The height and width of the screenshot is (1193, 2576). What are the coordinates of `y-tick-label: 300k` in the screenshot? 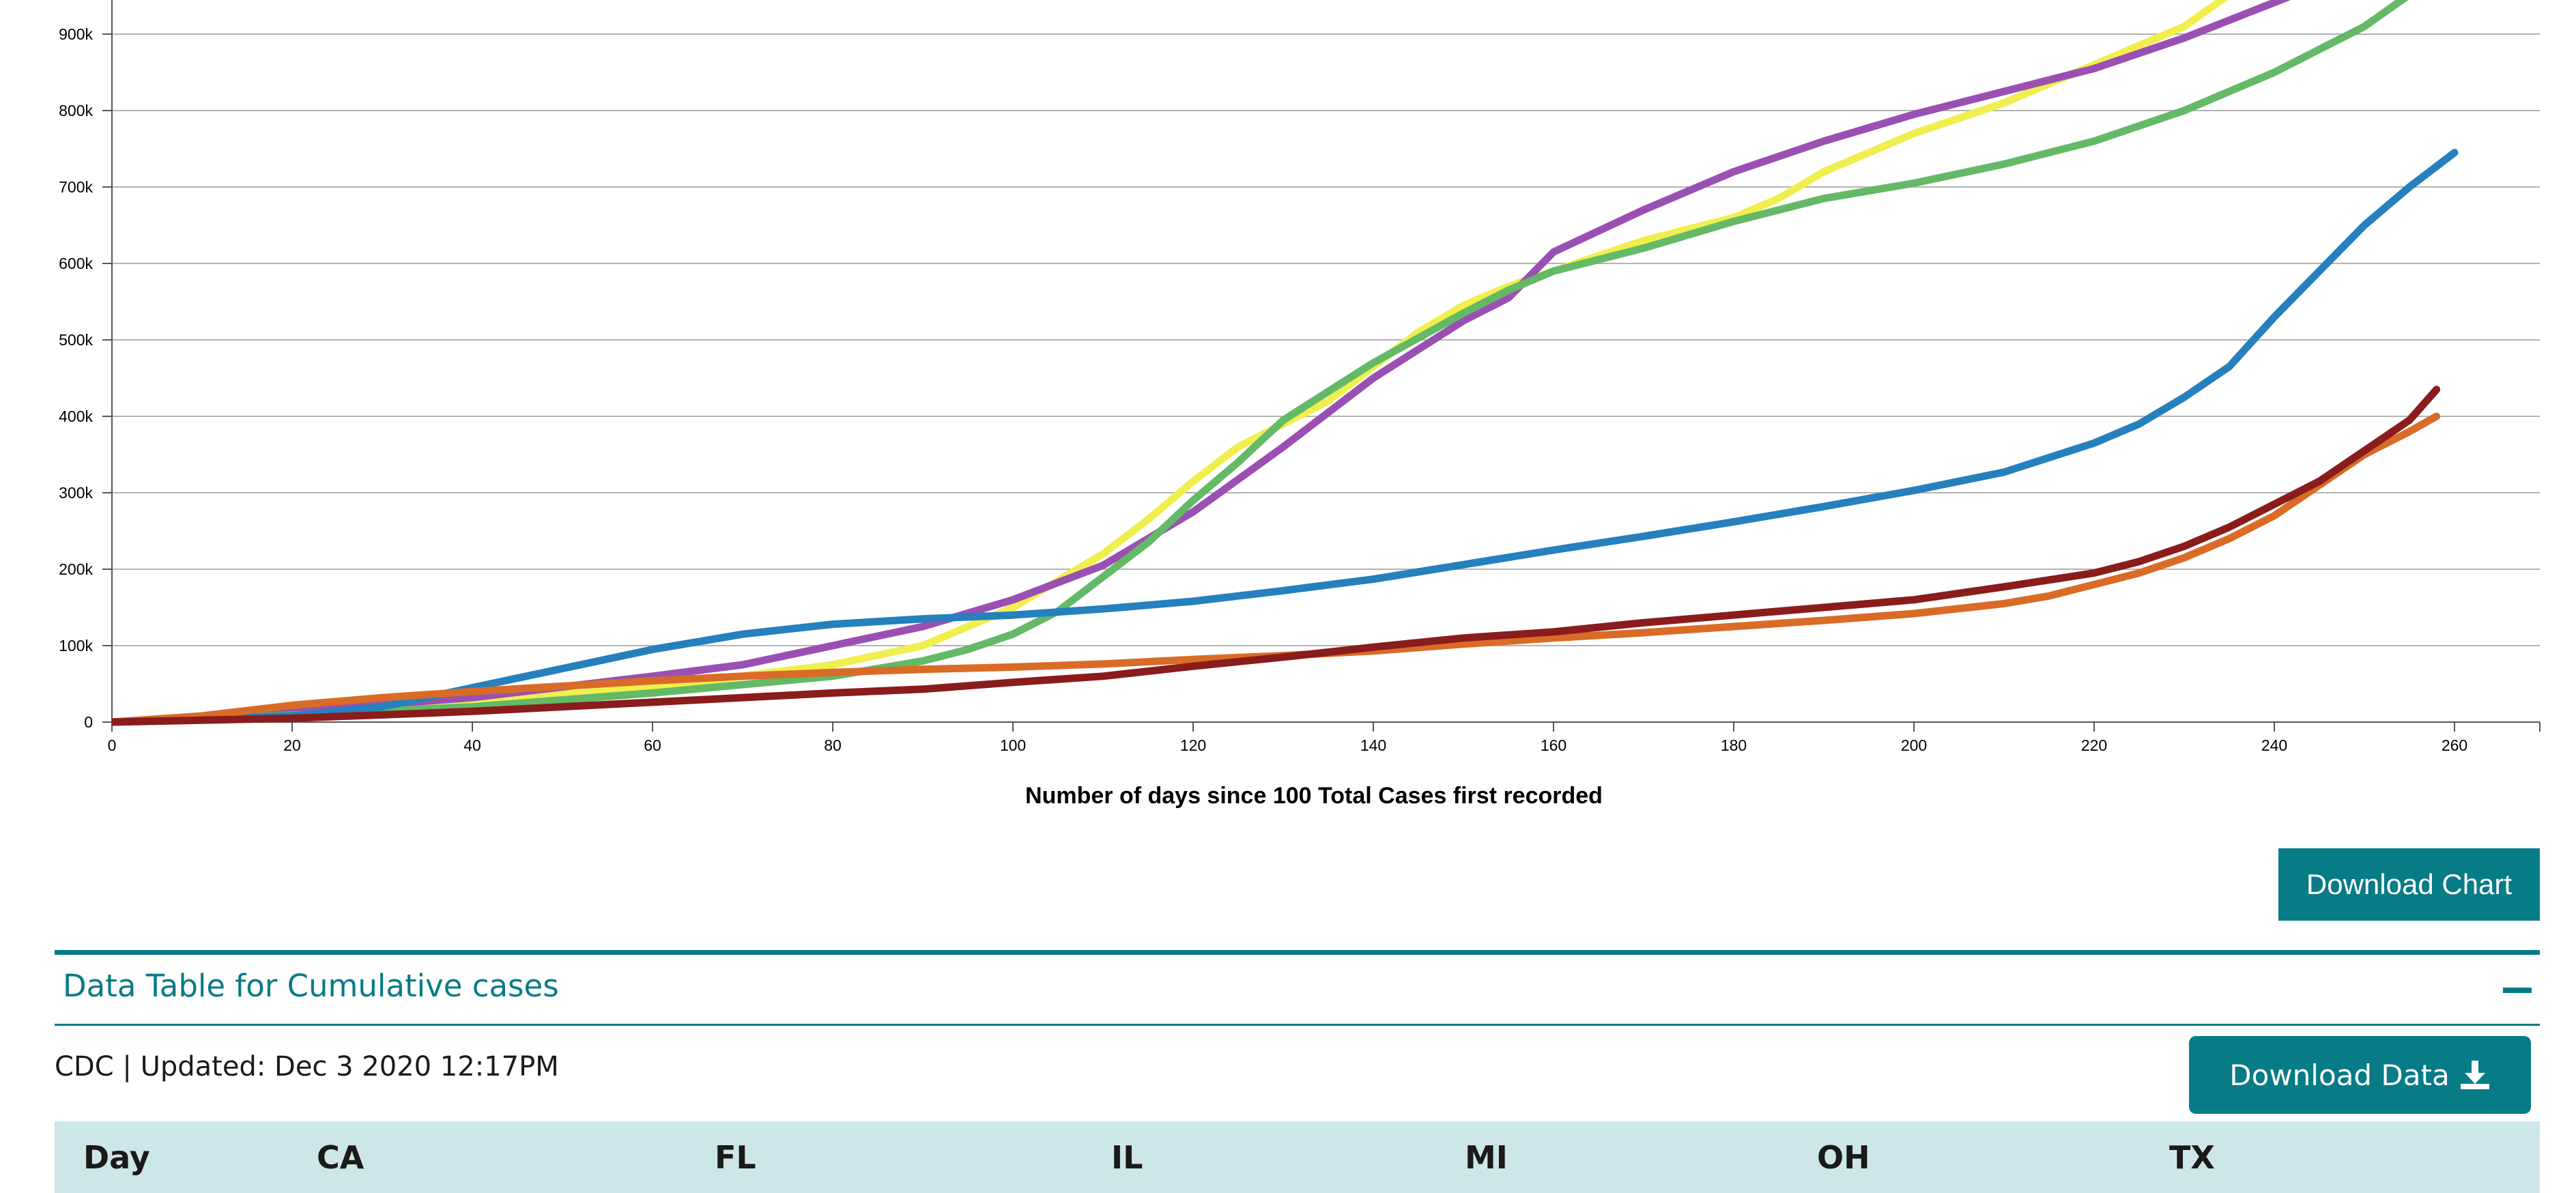 It's located at (76, 493).